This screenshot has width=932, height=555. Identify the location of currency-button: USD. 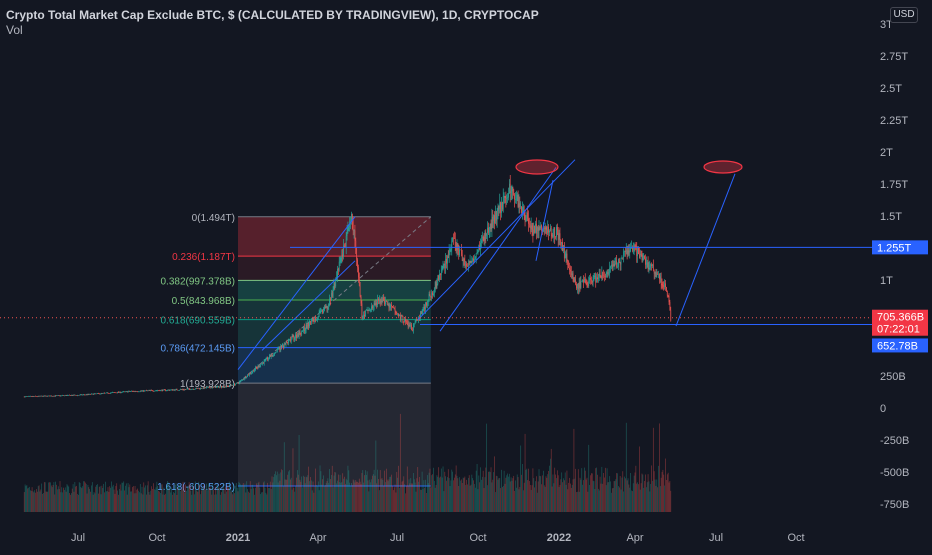
(904, 15).